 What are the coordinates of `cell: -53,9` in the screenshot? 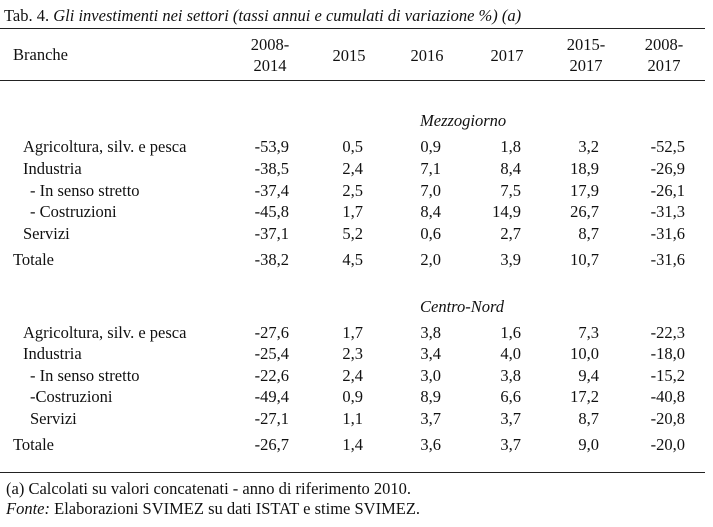 It's located at (271, 146).